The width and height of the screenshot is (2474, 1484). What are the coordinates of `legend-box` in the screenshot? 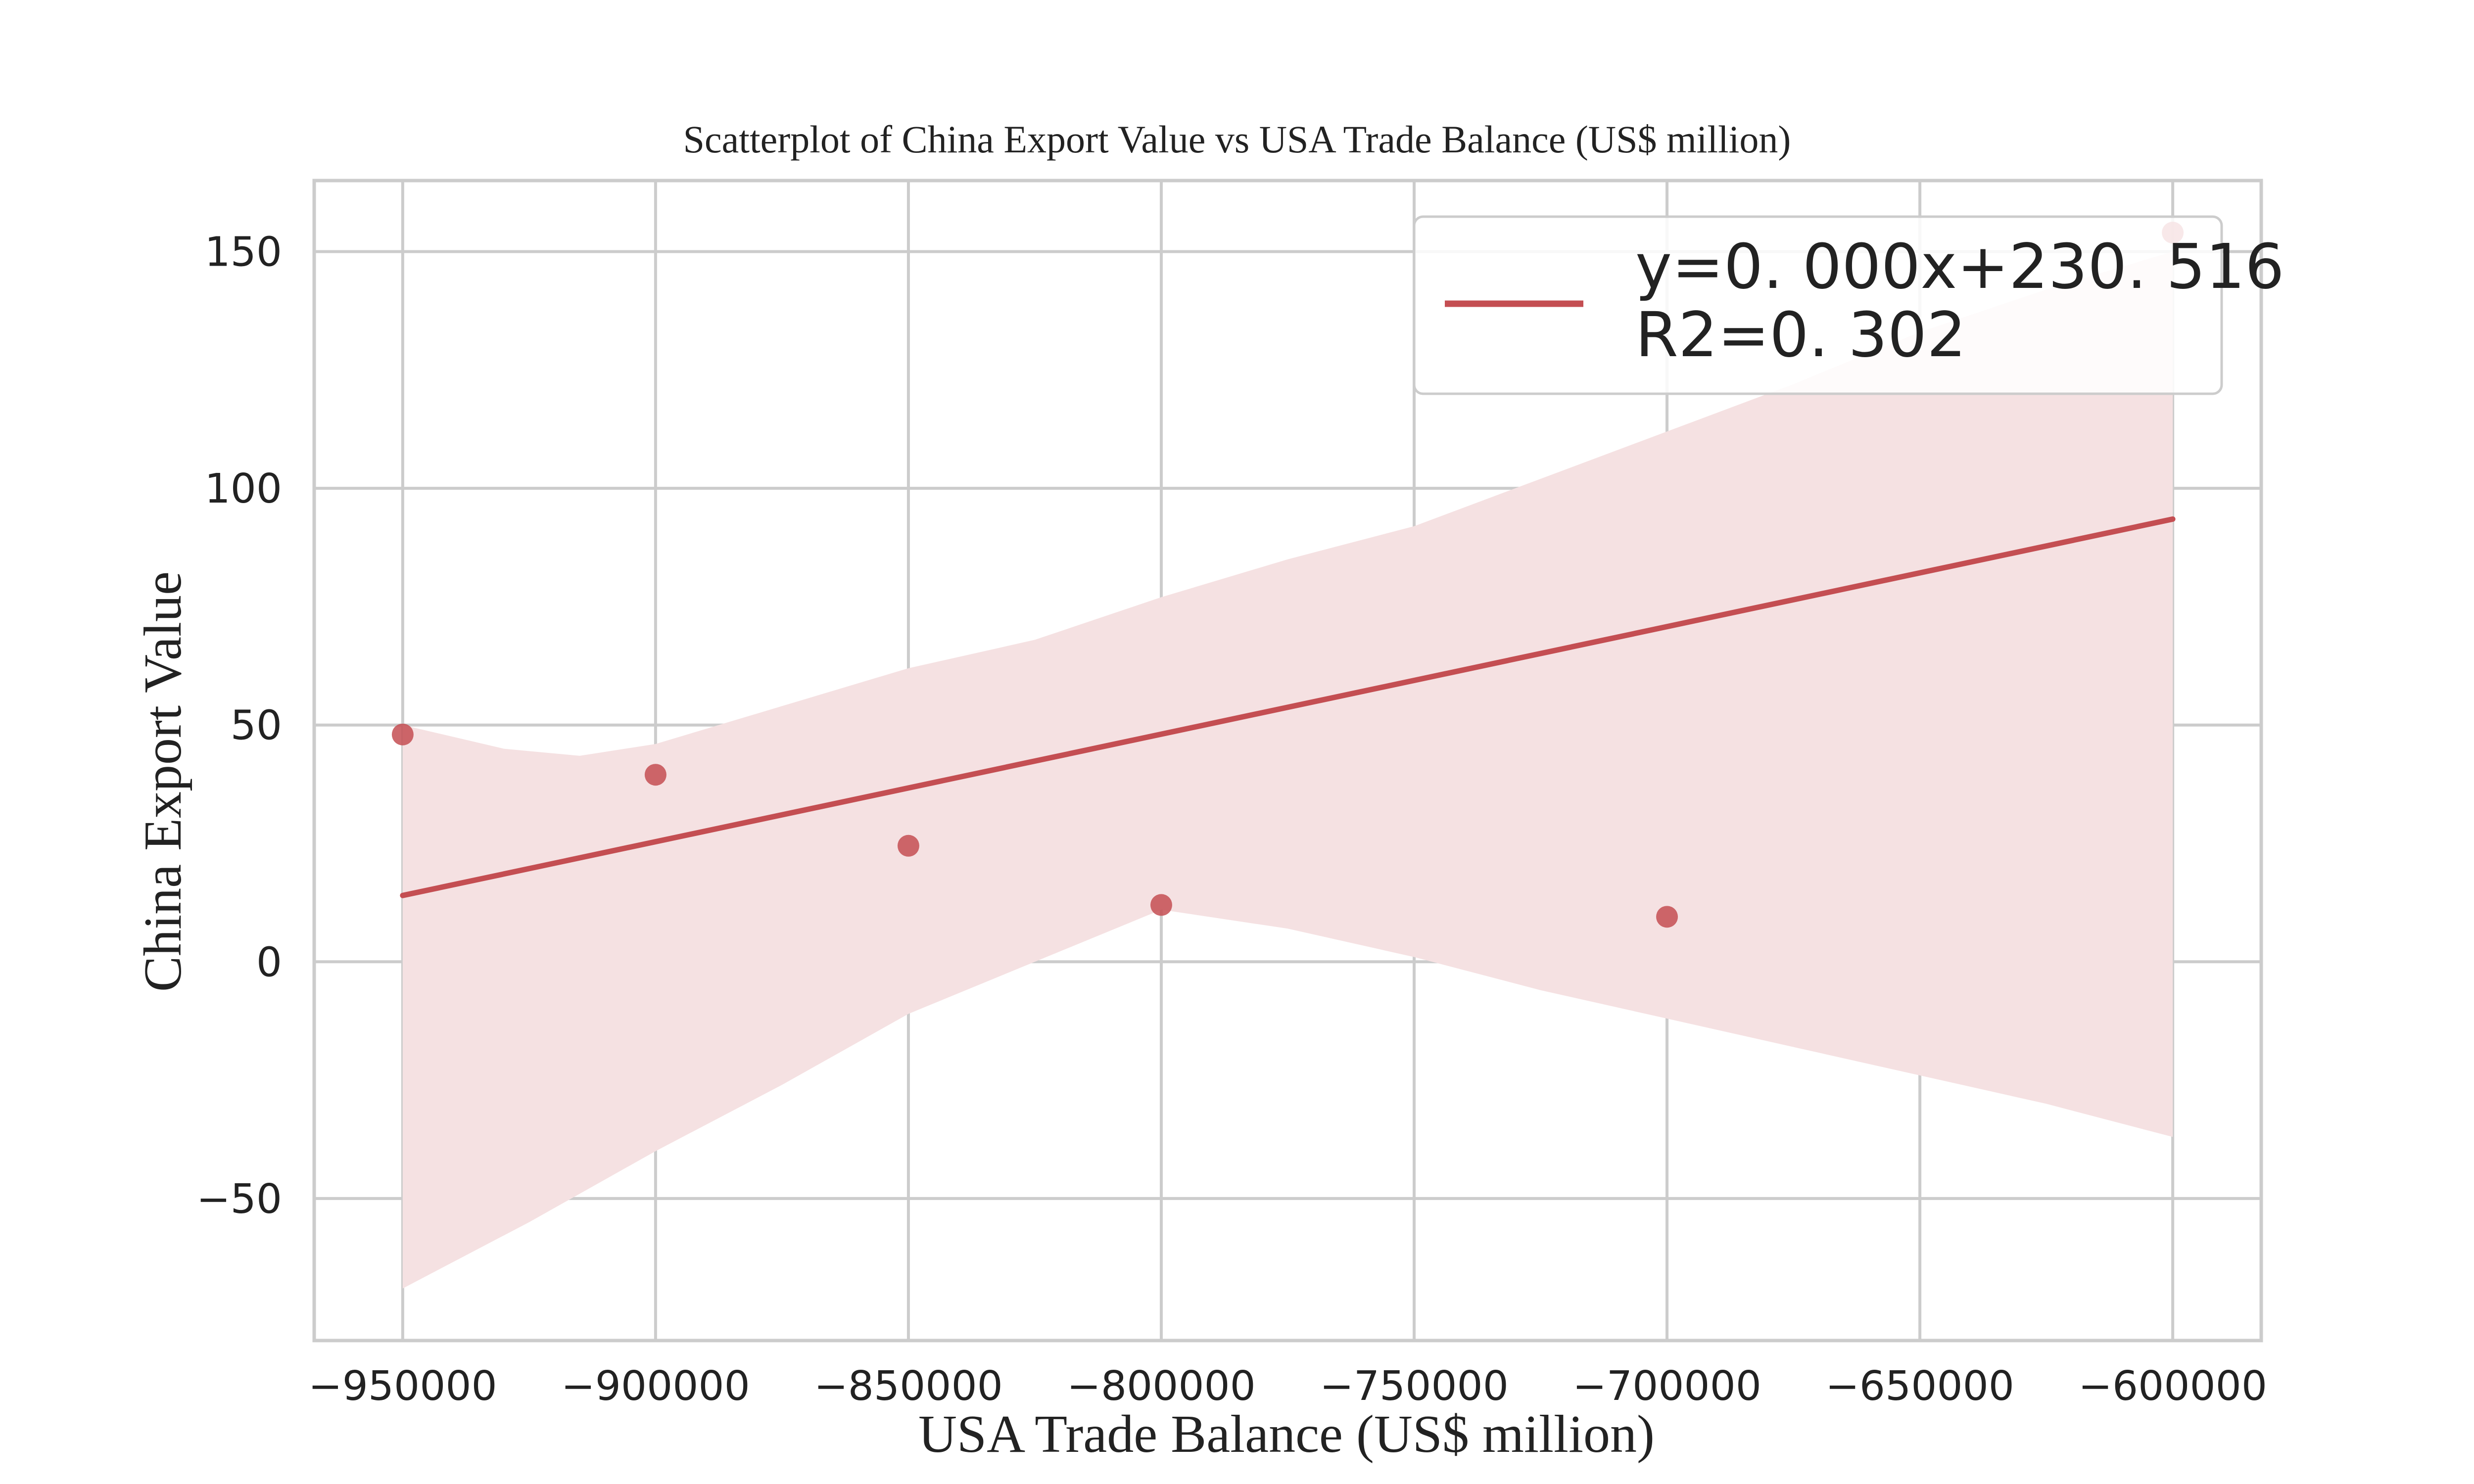 It's located at (1818, 305).